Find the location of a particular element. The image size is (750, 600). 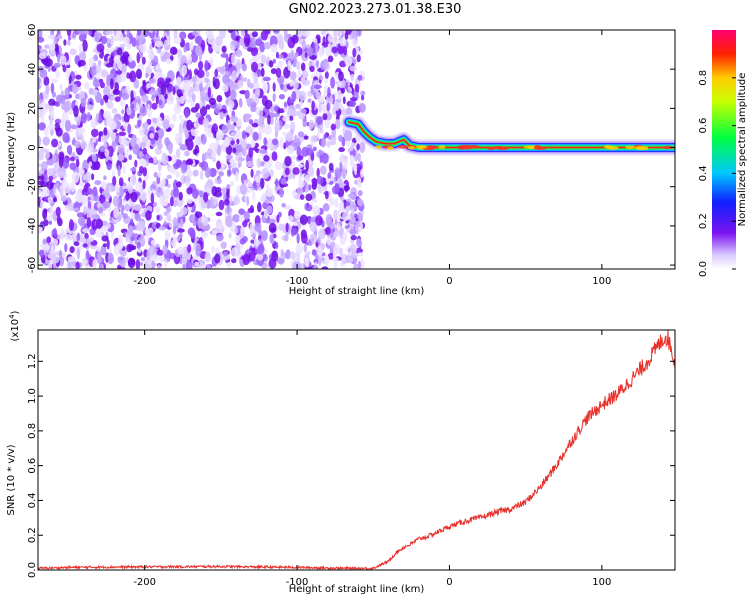

colorbar is located at coordinates (724, 149).